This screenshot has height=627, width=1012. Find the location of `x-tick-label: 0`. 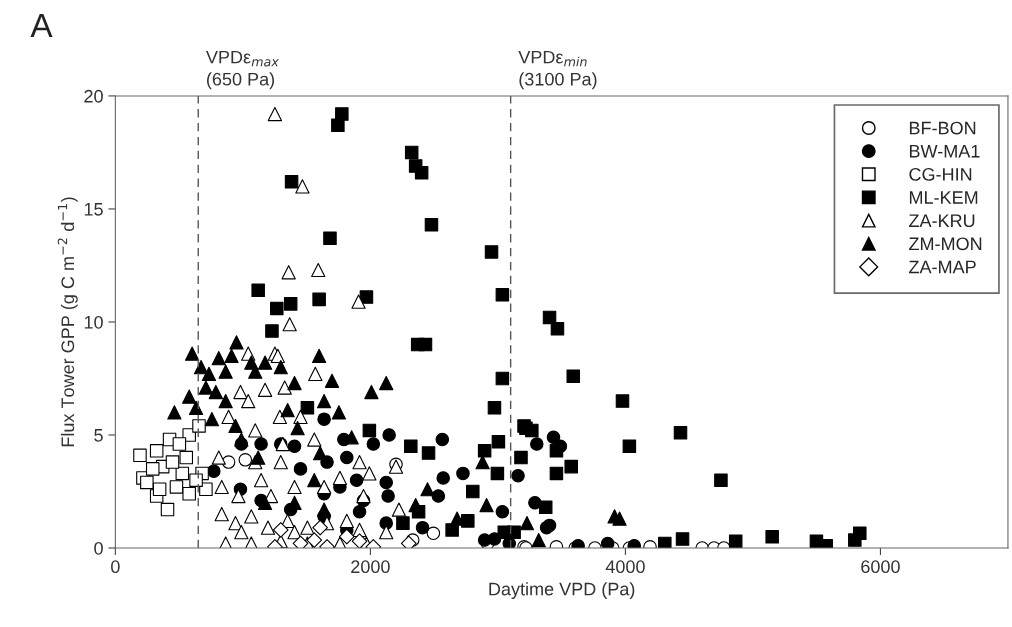

x-tick-label: 0 is located at coordinates (115, 567).